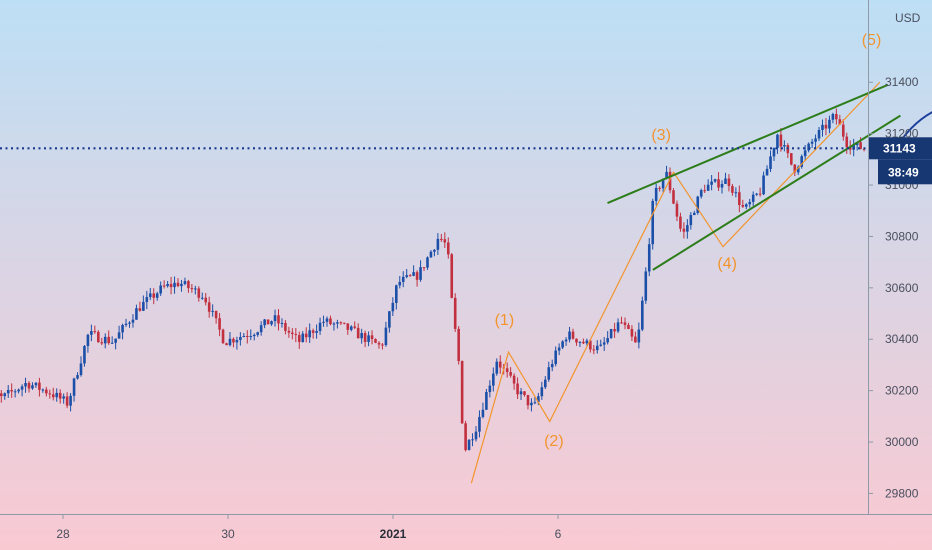 This screenshot has height=550, width=932. What do you see at coordinates (63, 534) in the screenshot?
I see `x-tick-label: 28` at bounding box center [63, 534].